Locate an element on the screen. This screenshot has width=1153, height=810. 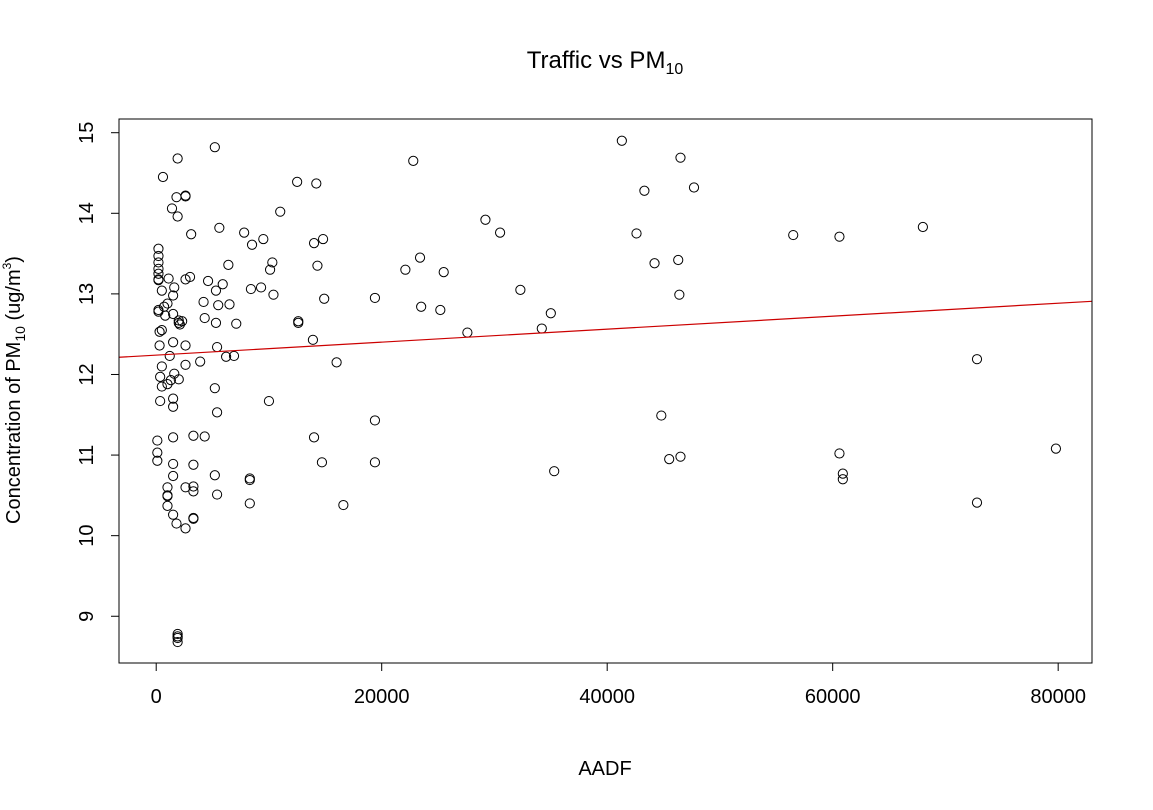
regression-line is located at coordinates (605, 329).